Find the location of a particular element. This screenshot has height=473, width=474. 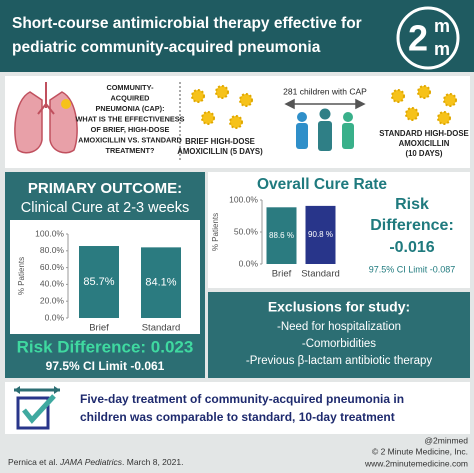

arrow is located at coordinates (325, 104).